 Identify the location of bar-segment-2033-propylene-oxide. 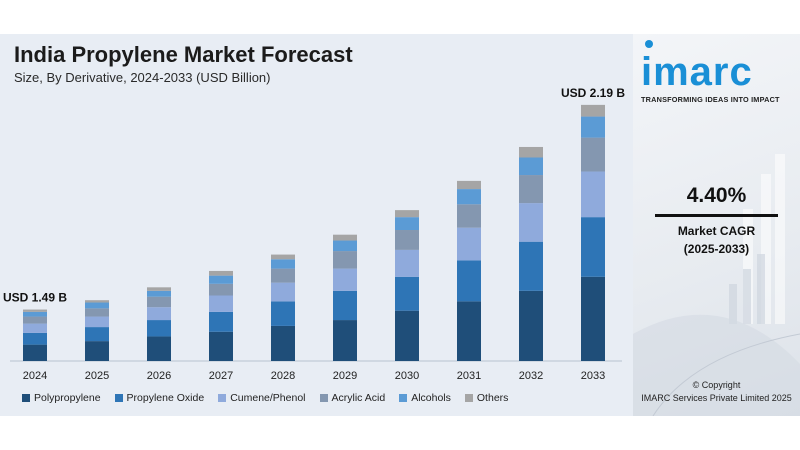
(593, 247).